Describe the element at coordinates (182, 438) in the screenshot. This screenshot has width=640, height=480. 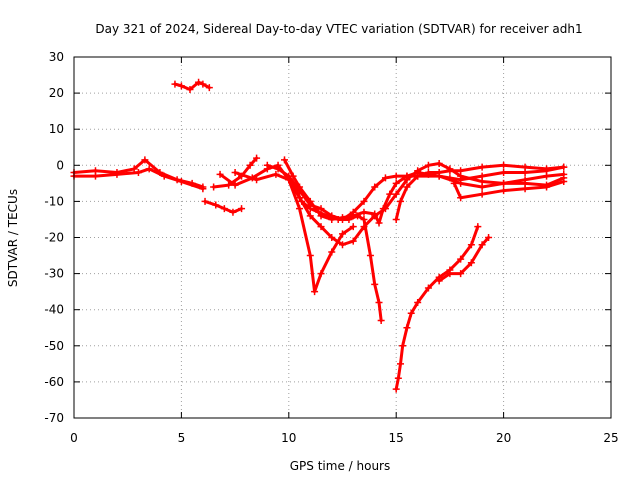
I see `x-tick-label: 5` at that location.